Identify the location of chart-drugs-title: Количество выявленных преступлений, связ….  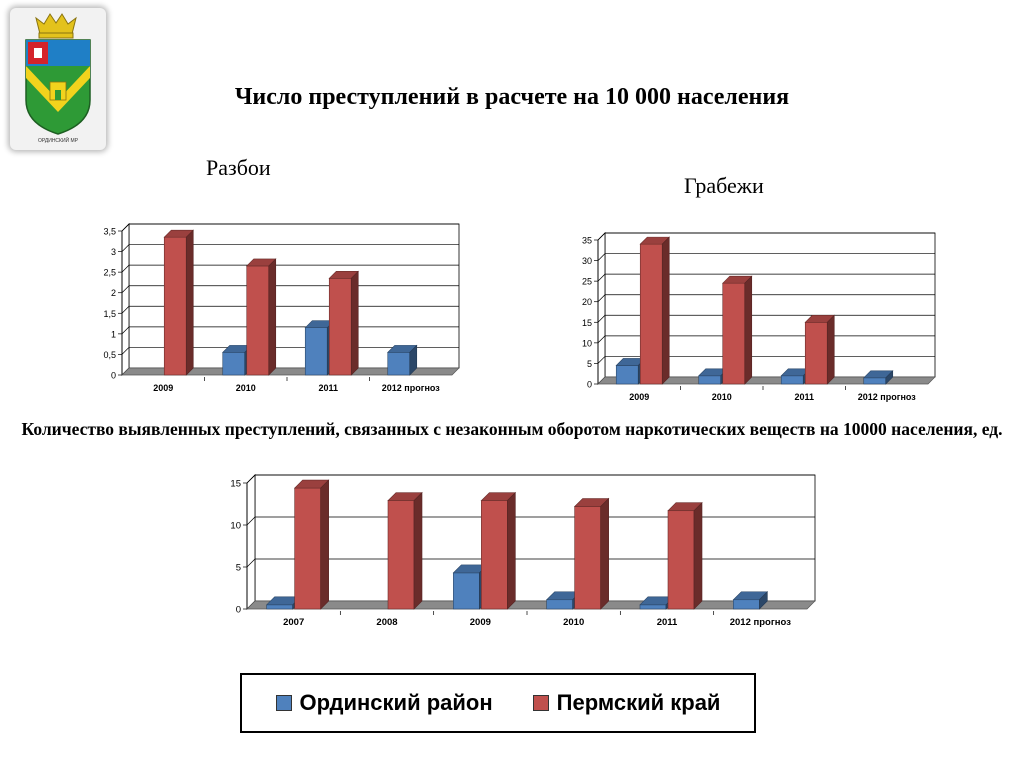
(512, 429).